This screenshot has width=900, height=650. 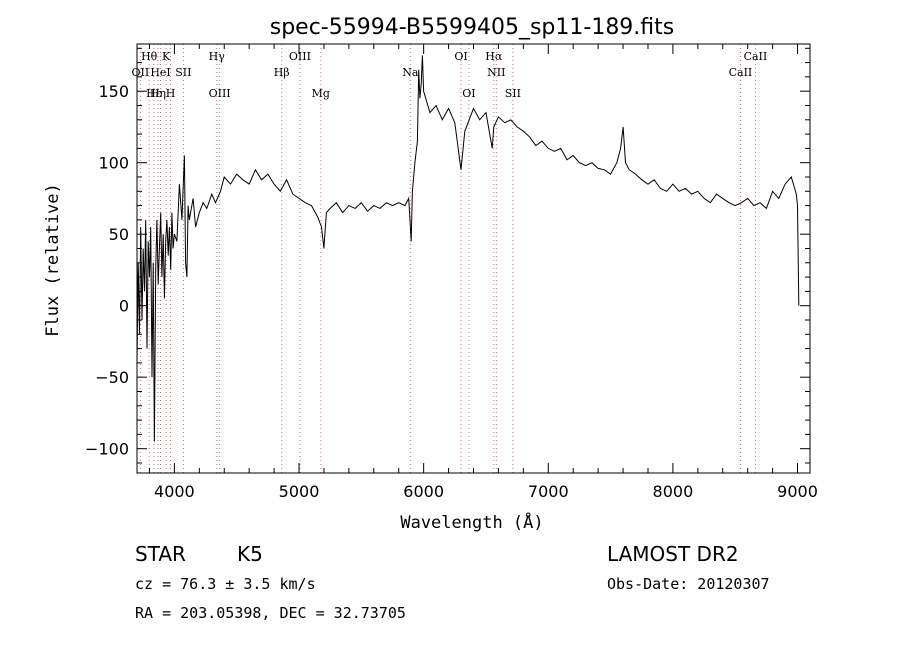 What do you see at coordinates (471, 522) in the screenshot?
I see `x-axis-label: Wavelength (Å)` at bounding box center [471, 522].